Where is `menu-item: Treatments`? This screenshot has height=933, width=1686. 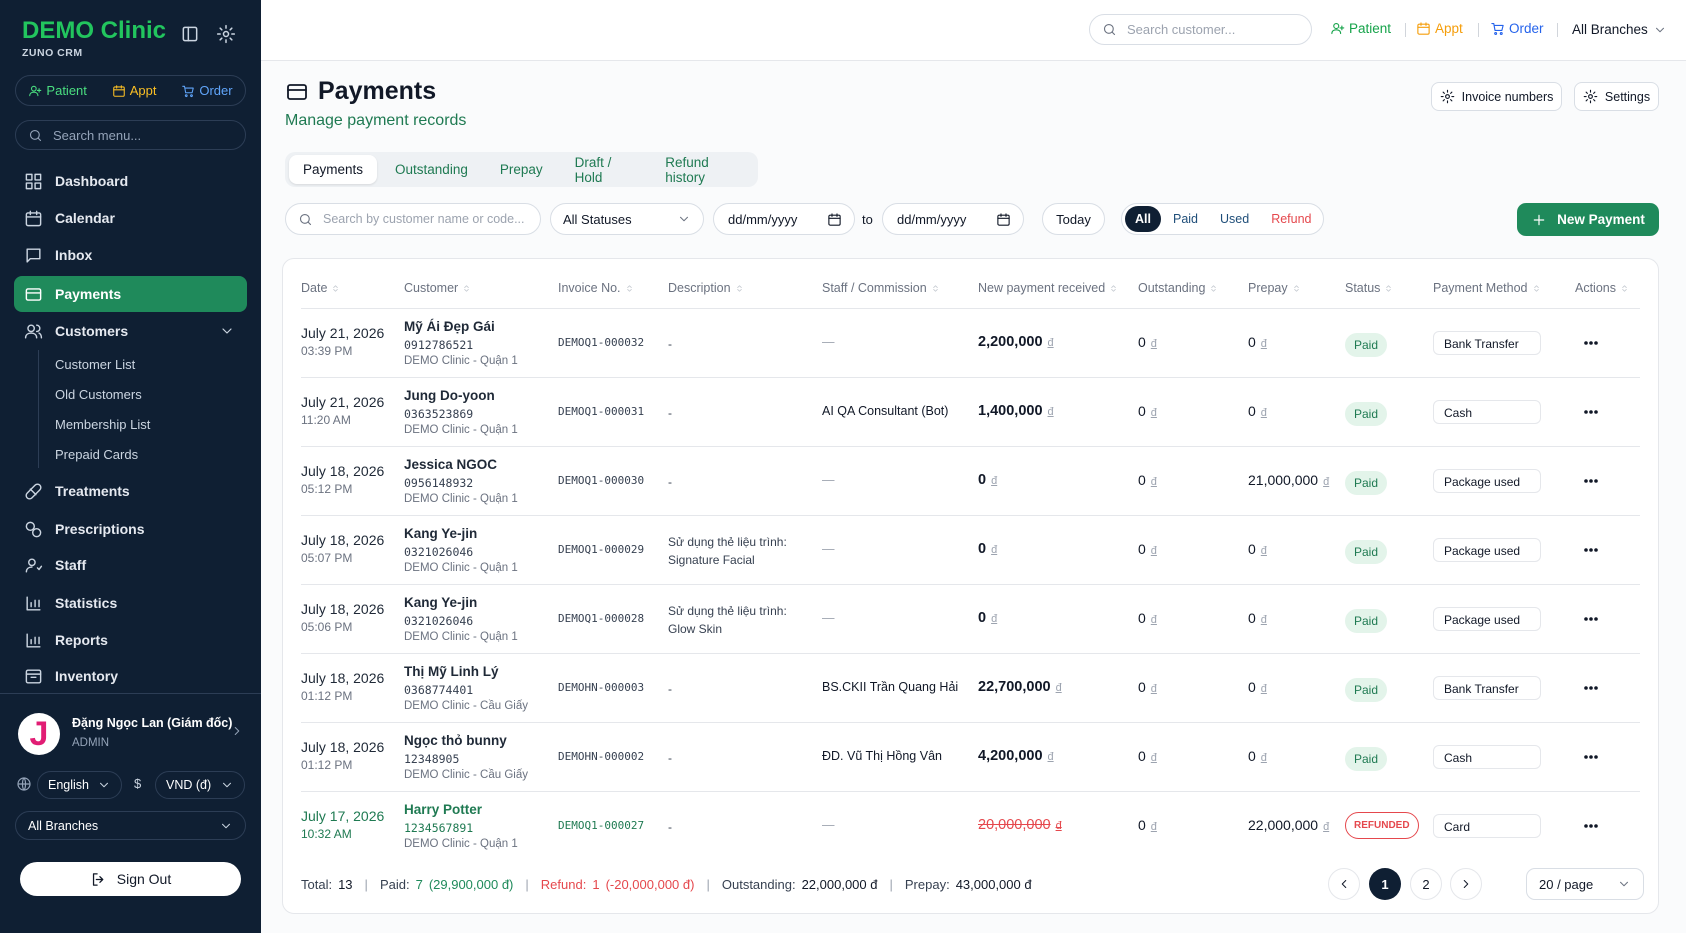
menu-item: Treatments is located at coordinates (130, 491).